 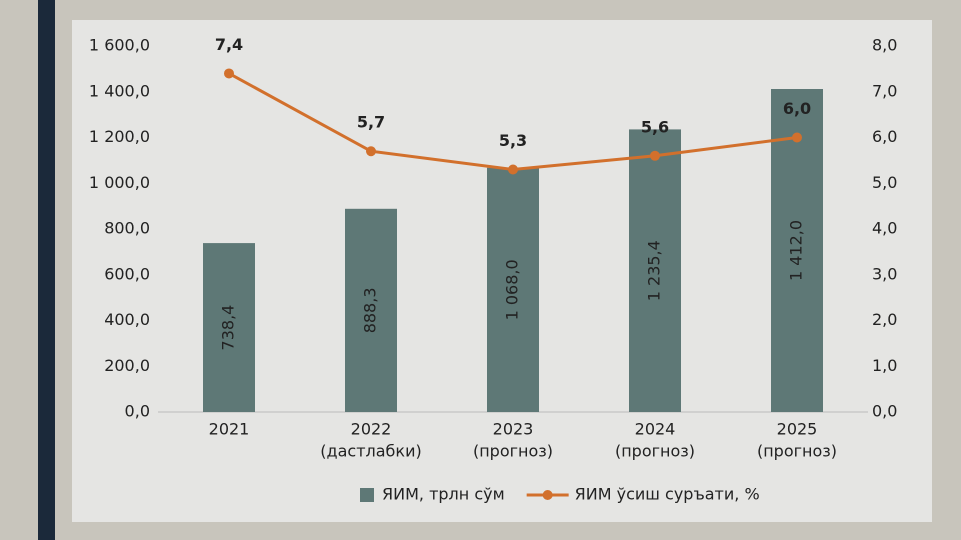 I want to click on bar-value-label: 1 412,0, so click(x=796, y=250).